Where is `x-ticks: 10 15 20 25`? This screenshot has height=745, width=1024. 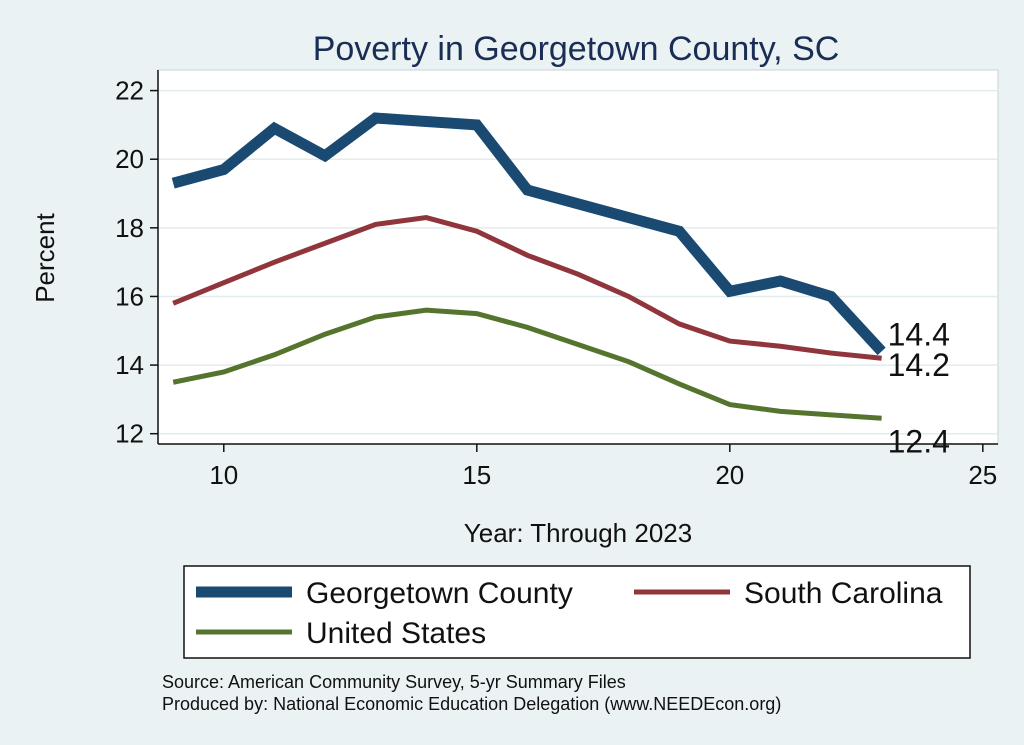 x-ticks: 10 15 20 25 is located at coordinates (603, 467).